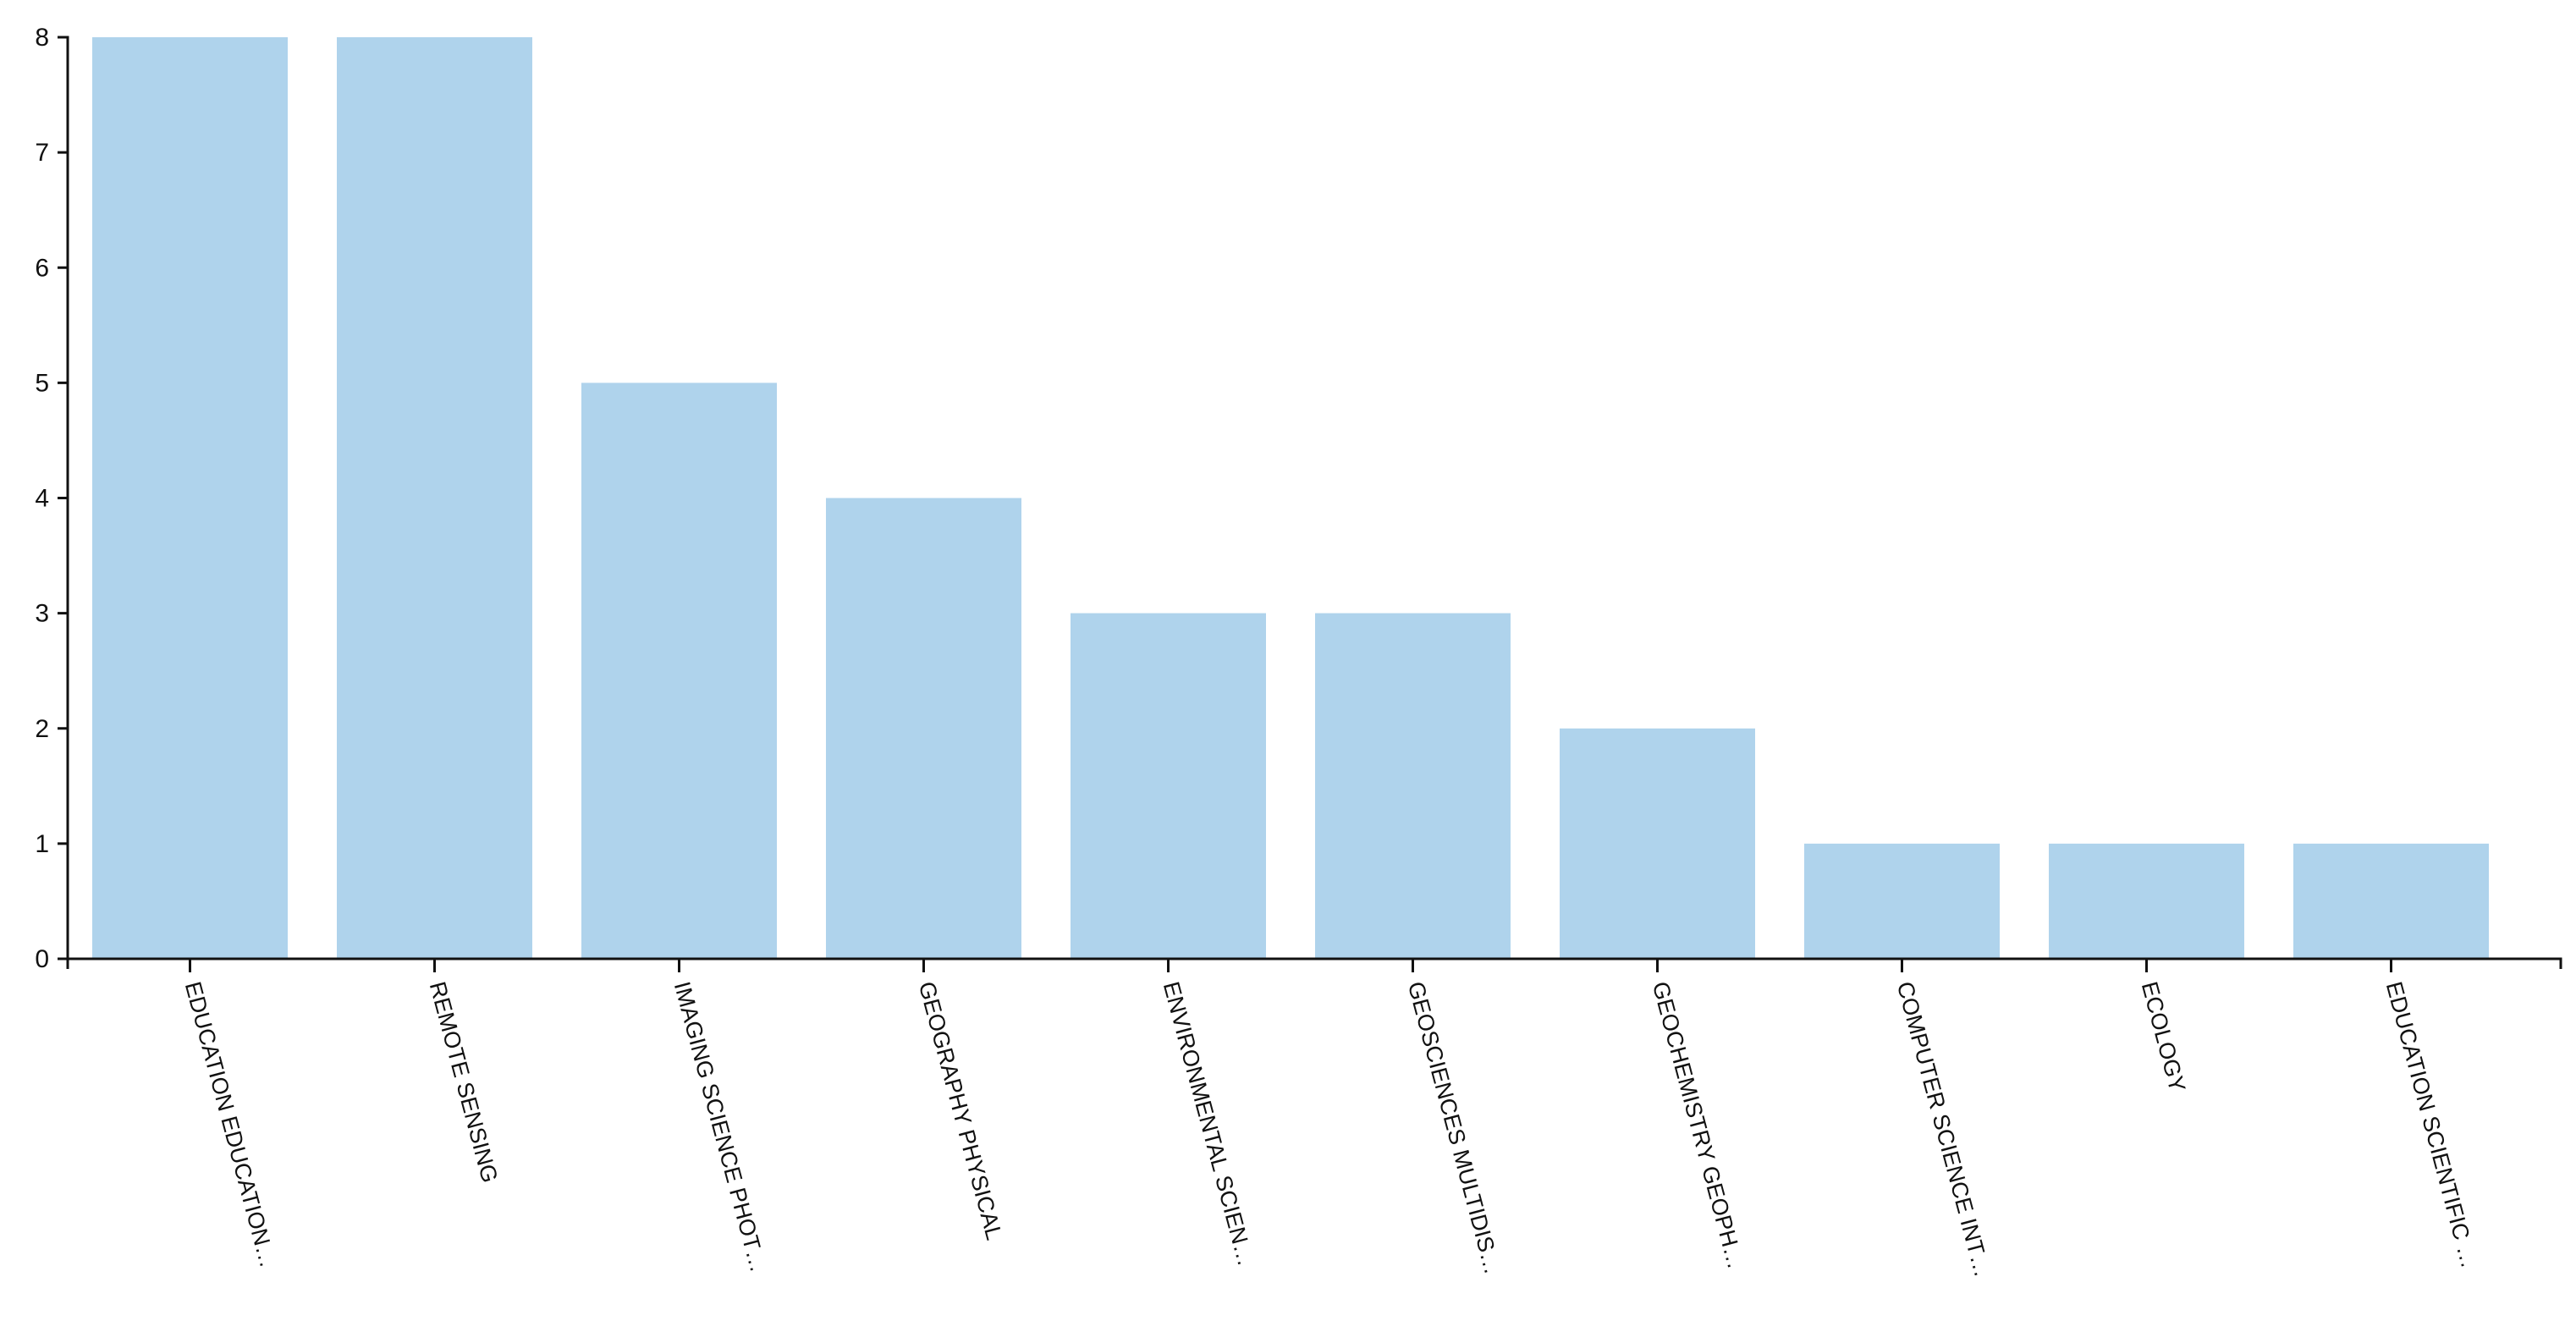 This screenshot has height=1321, width=2576. What do you see at coordinates (42, 614) in the screenshot?
I see `y-tick-label-3: 3` at bounding box center [42, 614].